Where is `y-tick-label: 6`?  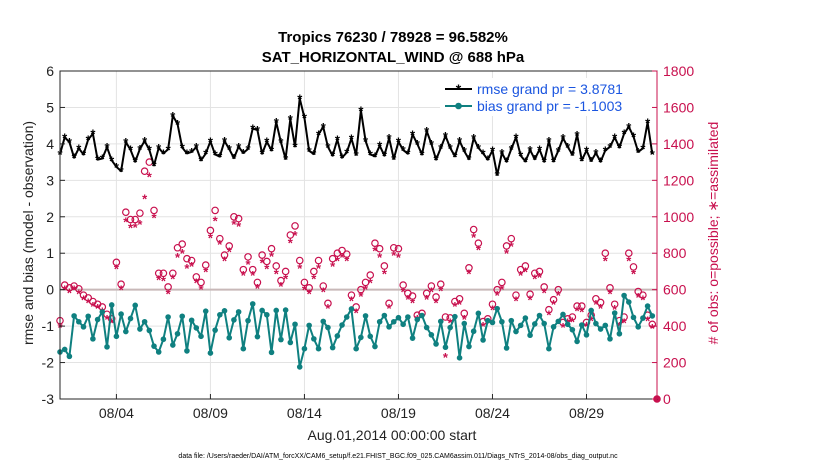 y-tick-label: 6 is located at coordinates (50, 71).